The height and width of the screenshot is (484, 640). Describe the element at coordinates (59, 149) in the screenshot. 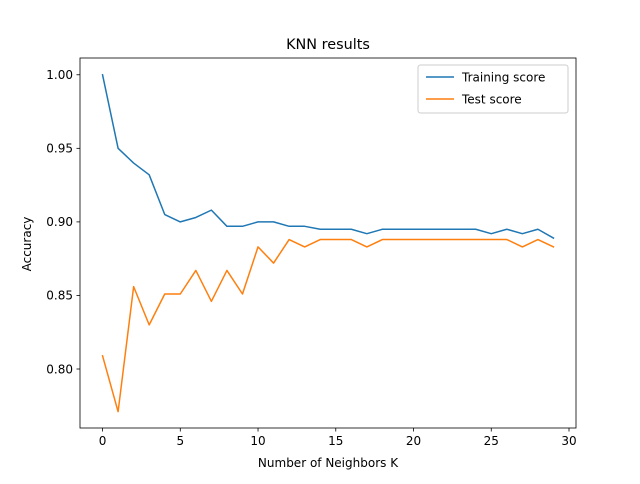

I see `y-tick-label: 0.95` at that location.